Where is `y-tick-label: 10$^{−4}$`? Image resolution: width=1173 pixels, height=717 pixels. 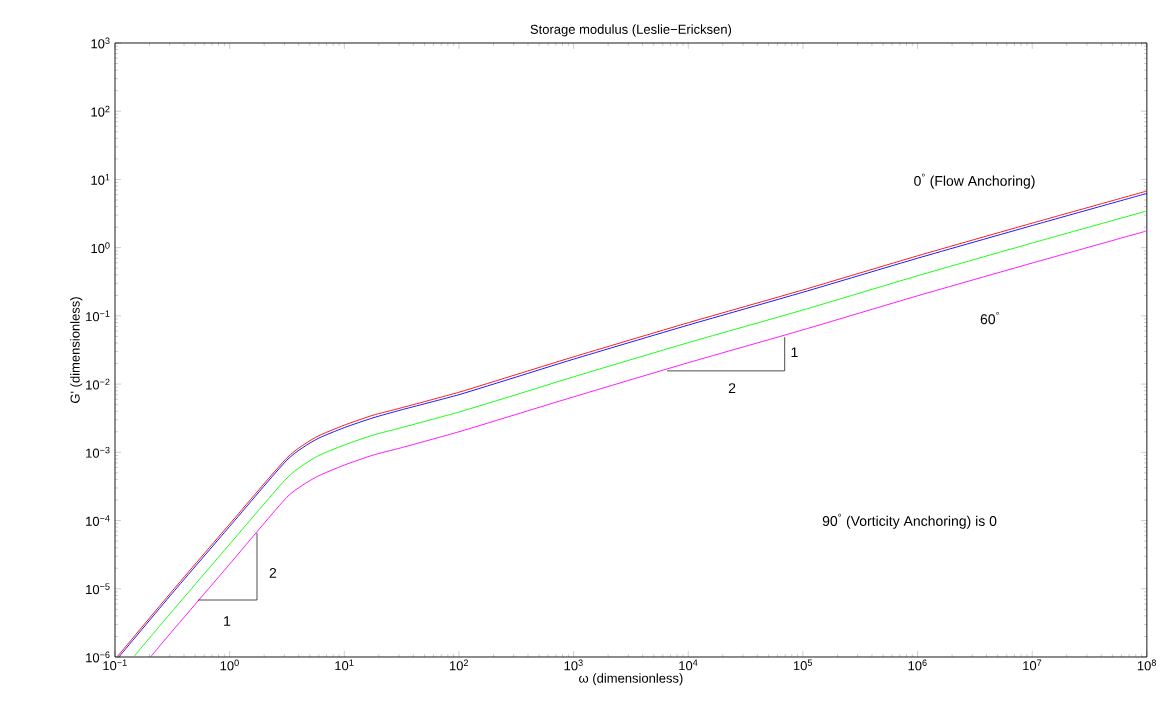 y-tick-label: 10$^{−4}$ is located at coordinates (98, 520).